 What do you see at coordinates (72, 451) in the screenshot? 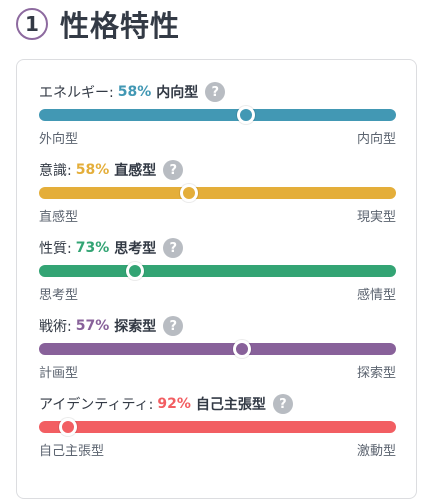
I see `trait-left-label: 自己主張型` at bounding box center [72, 451].